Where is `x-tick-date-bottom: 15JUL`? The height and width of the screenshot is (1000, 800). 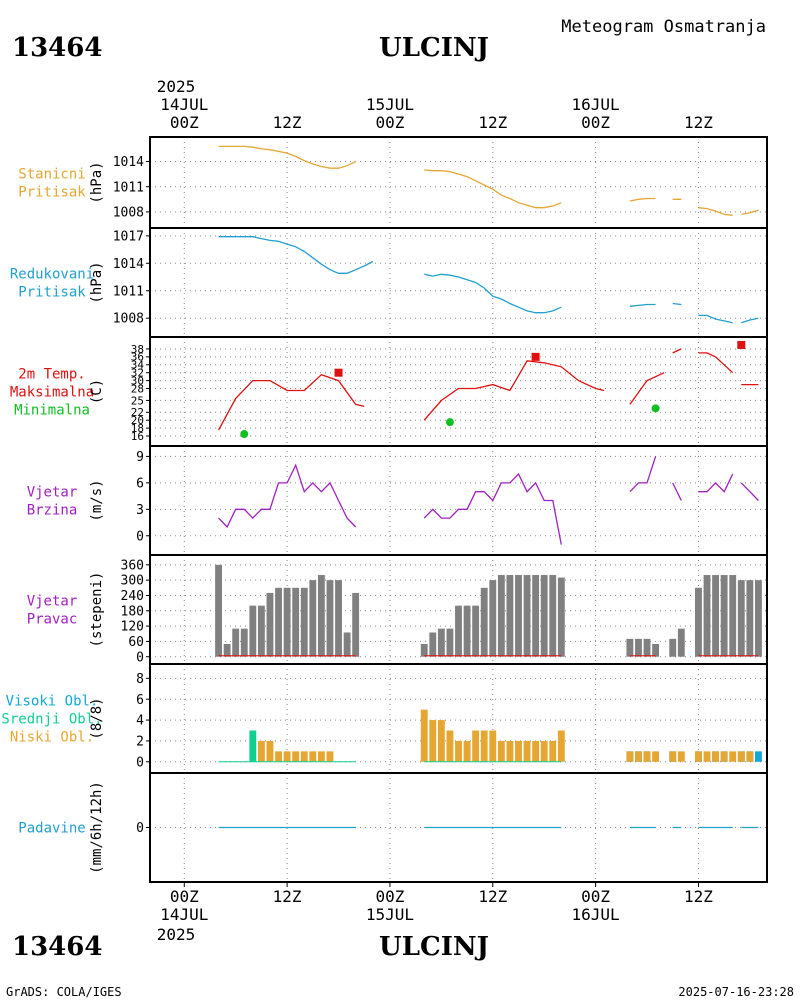
x-tick-date-bottom: 15JUL is located at coordinates (390, 914).